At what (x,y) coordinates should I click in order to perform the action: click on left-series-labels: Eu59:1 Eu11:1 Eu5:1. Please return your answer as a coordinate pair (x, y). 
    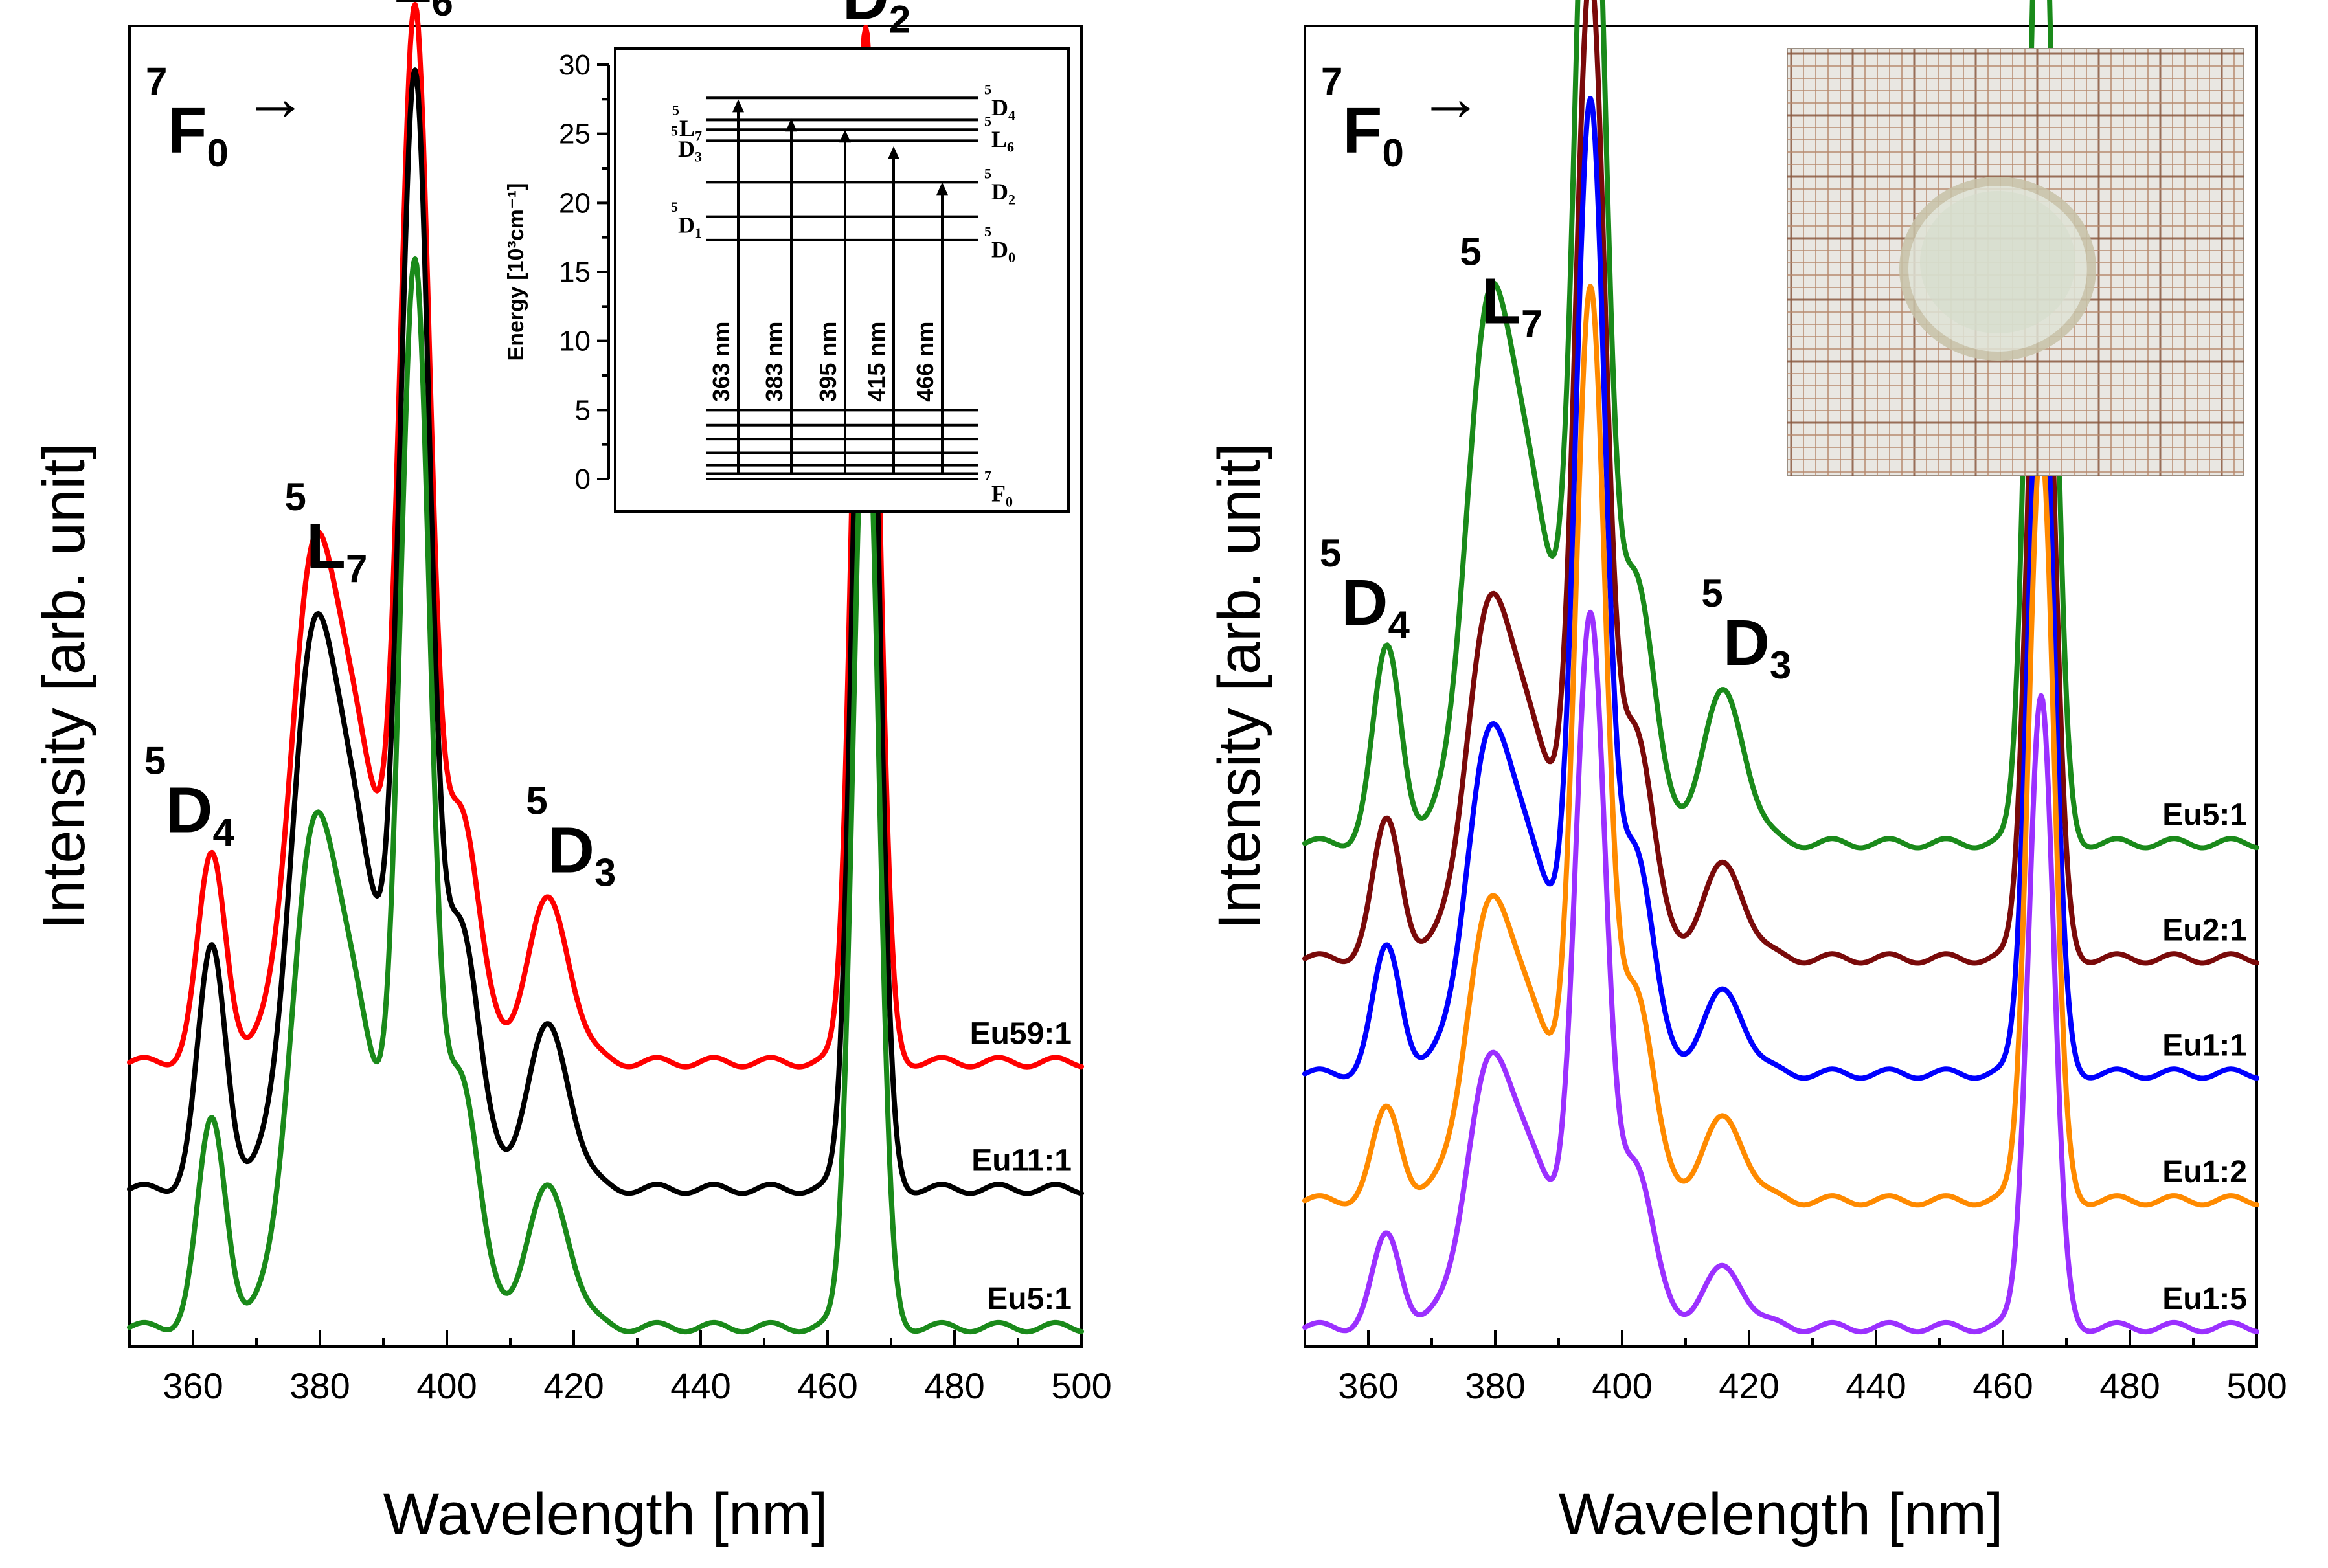
    Looking at the image, I should click on (1021, 1166).